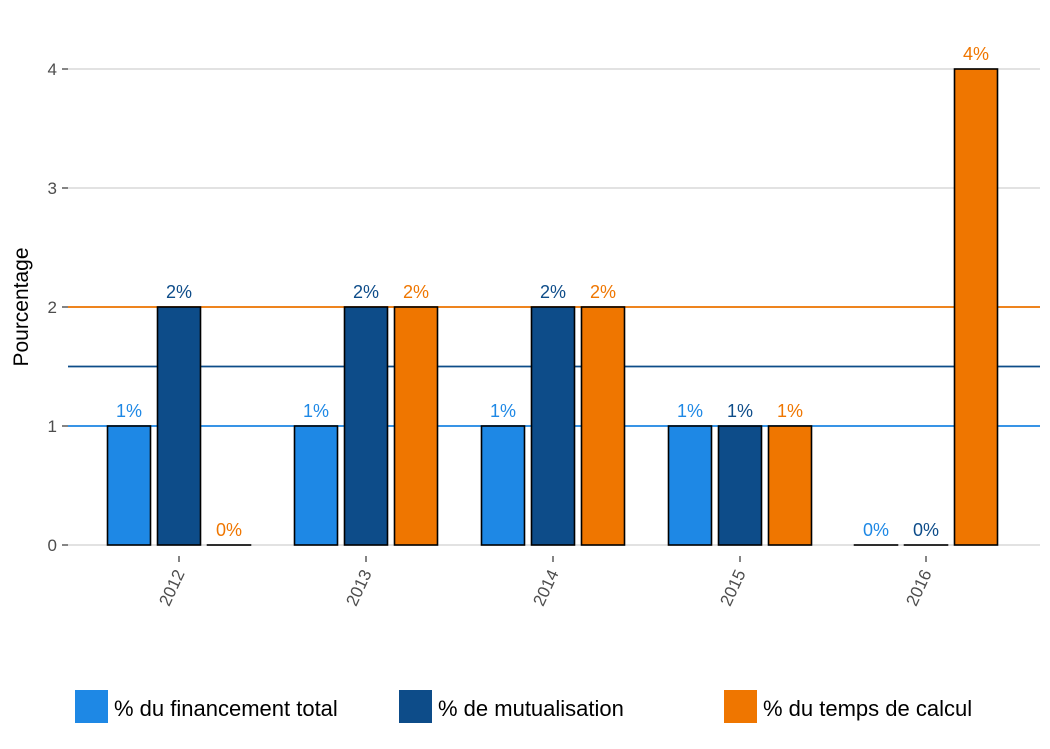  Describe the element at coordinates (790, 411) in the screenshot. I see `data-label-2015-series-2: 1%` at that location.